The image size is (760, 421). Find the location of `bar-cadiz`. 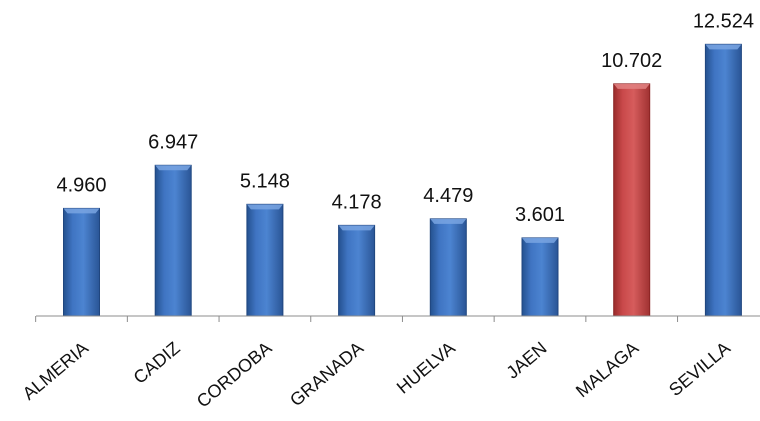

bar-cadiz is located at coordinates (173, 240).